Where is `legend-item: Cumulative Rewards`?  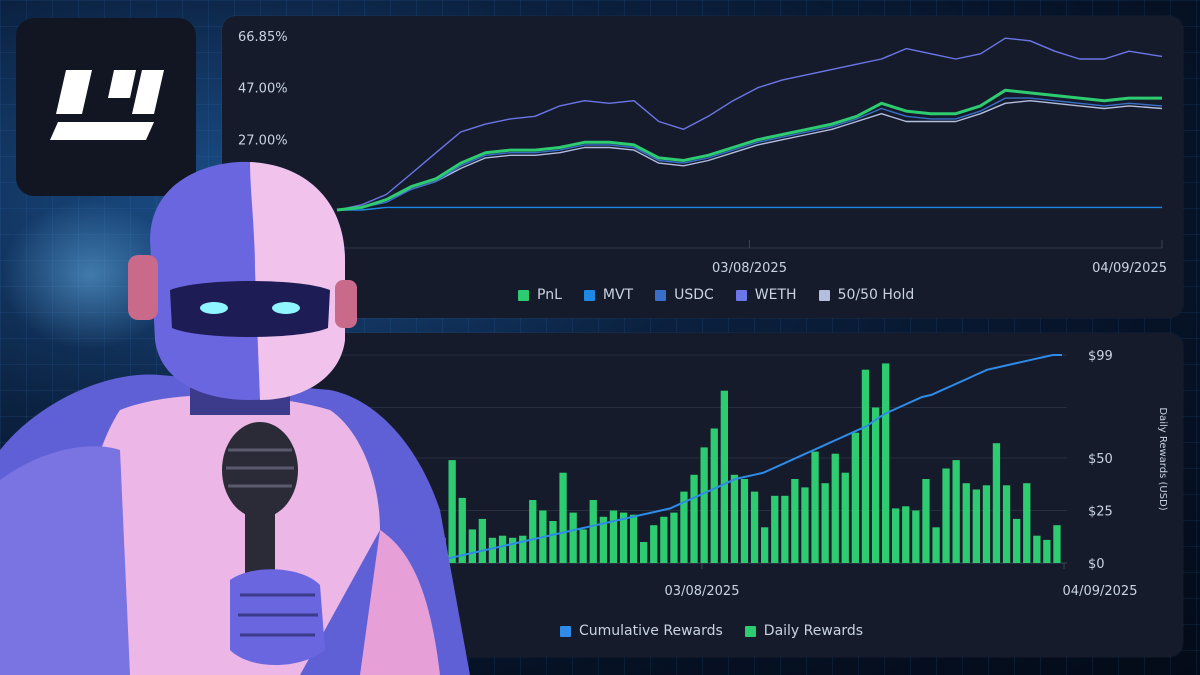 legend-item: Cumulative Rewards is located at coordinates (641, 631).